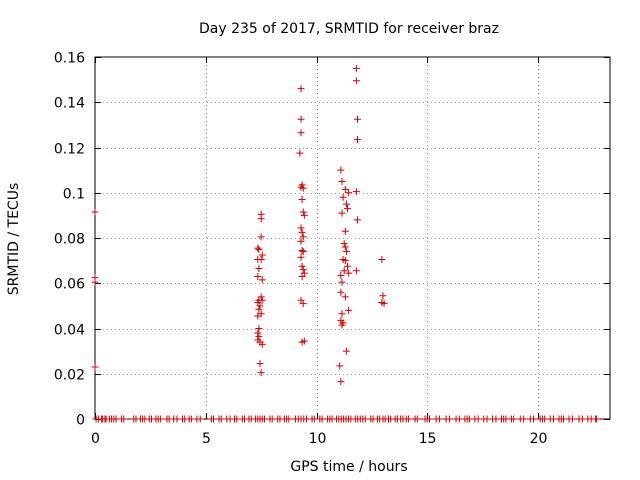 The image size is (640, 480). What do you see at coordinates (14, 239) in the screenshot?
I see `y-axis-title: SRMTID / TECUs` at bounding box center [14, 239].